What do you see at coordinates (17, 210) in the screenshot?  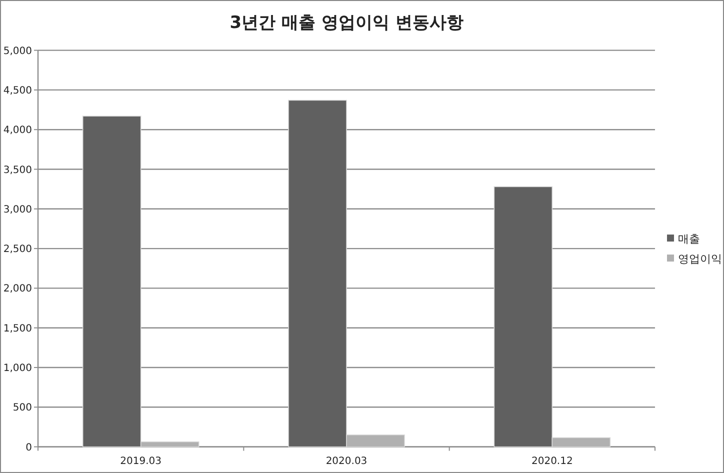 I see `y-tick-label: 3,000` at bounding box center [17, 210].